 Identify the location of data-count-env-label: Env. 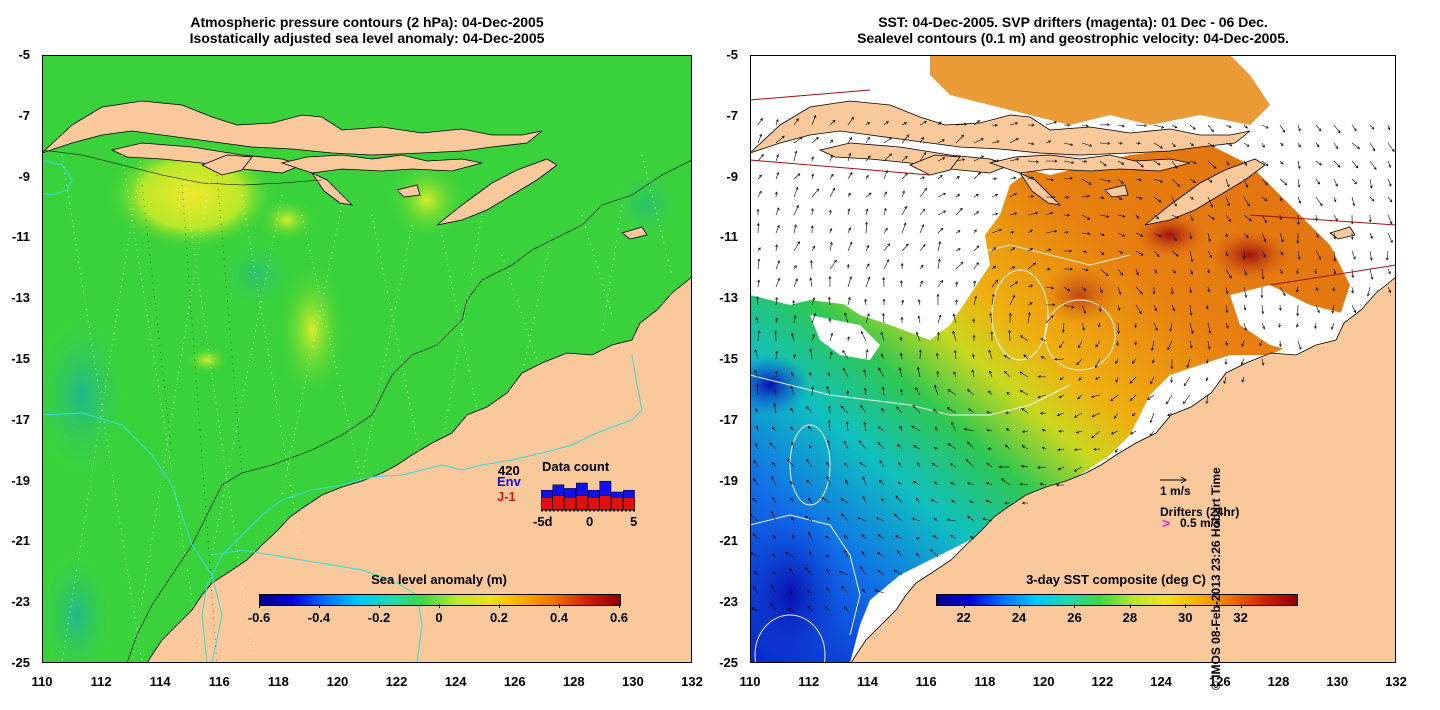
(509, 481).